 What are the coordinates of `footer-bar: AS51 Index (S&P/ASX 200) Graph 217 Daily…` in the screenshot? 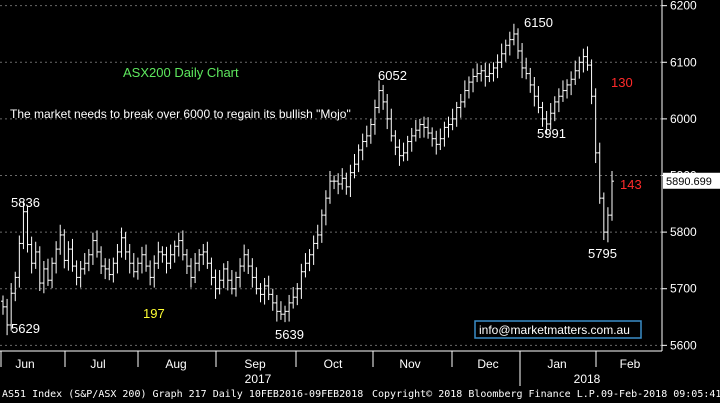 It's located at (360, 394).